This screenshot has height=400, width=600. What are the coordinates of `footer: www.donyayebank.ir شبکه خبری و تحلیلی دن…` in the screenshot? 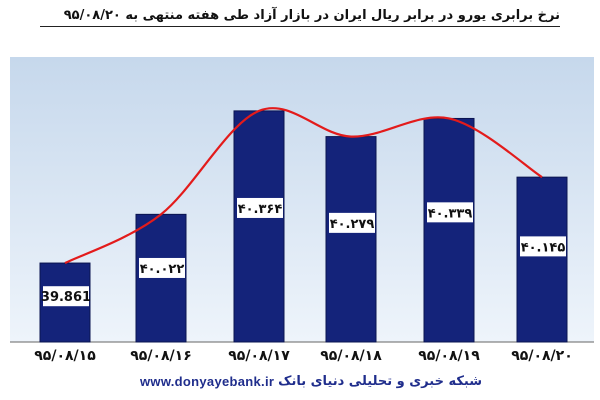 It's located at (300, 382).